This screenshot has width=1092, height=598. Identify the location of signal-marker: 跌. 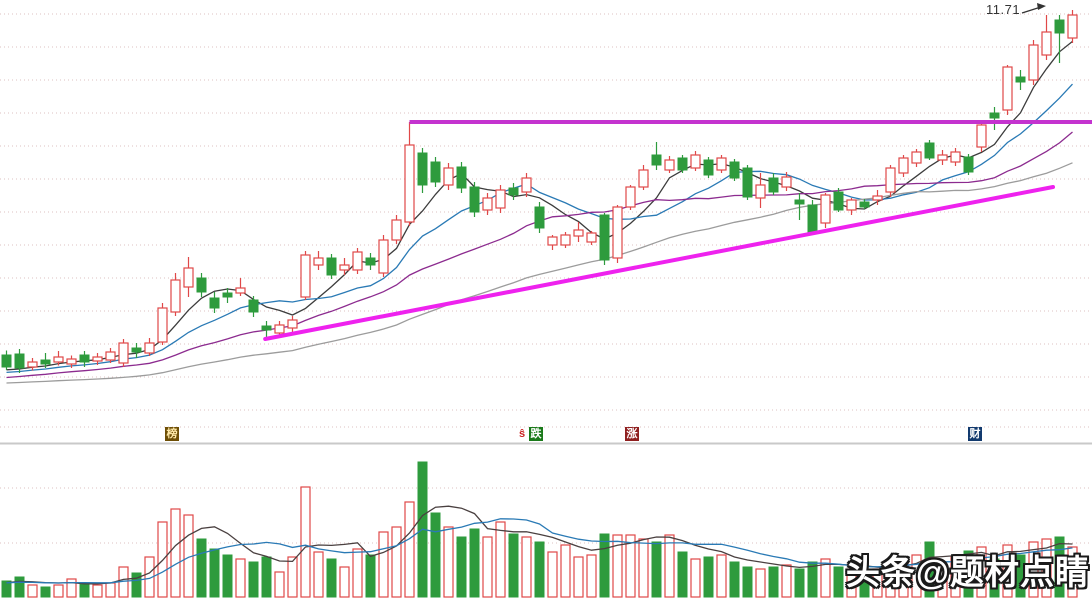
(536, 434).